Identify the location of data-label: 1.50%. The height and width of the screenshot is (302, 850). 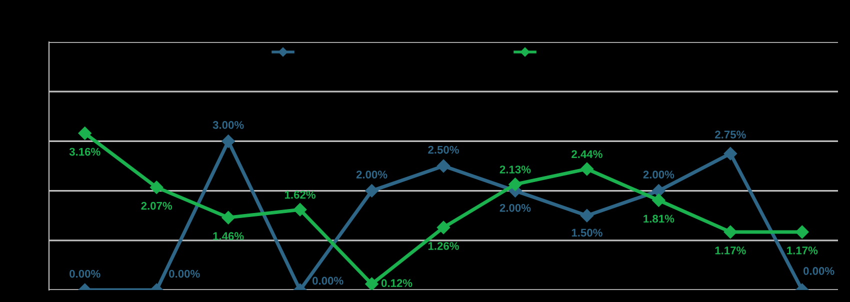
(587, 232).